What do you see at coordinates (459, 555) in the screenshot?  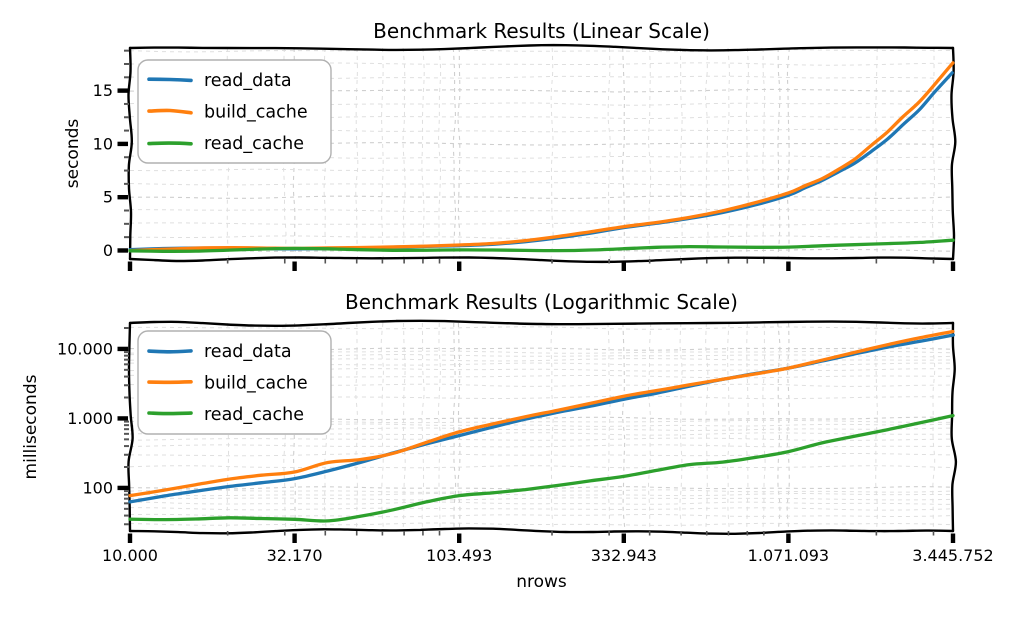 I see `x-tick-label: 103.493` at bounding box center [459, 555].